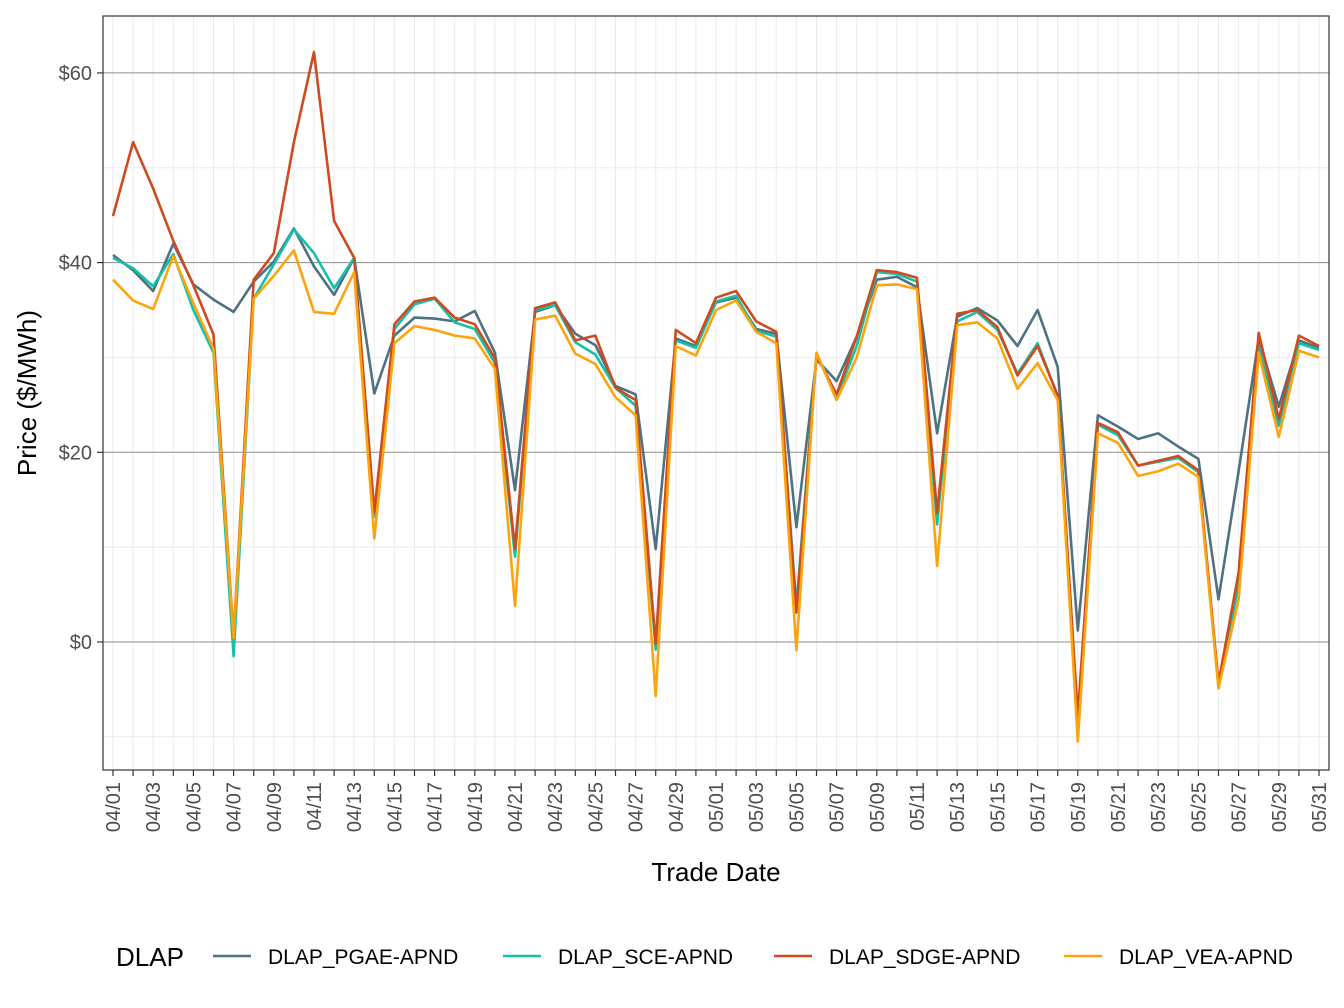 Image resolution: width=1344 pixels, height=1008 pixels. What do you see at coordinates (677, 807) in the screenshot?
I see `x-tick-label: 04/29` at bounding box center [677, 807].